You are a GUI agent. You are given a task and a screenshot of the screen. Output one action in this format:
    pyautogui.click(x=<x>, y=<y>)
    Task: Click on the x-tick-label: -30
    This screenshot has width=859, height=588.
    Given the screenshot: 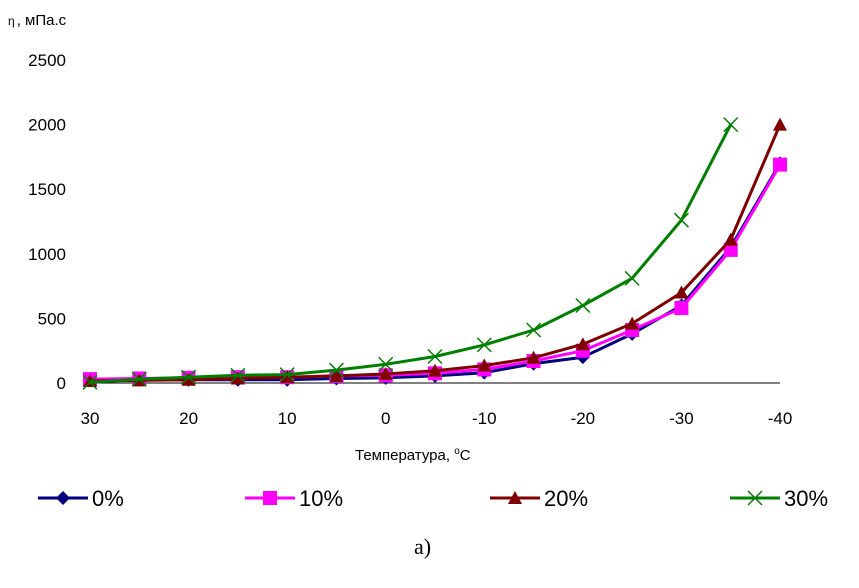 What is the action you would take?
    pyautogui.click(x=681, y=418)
    